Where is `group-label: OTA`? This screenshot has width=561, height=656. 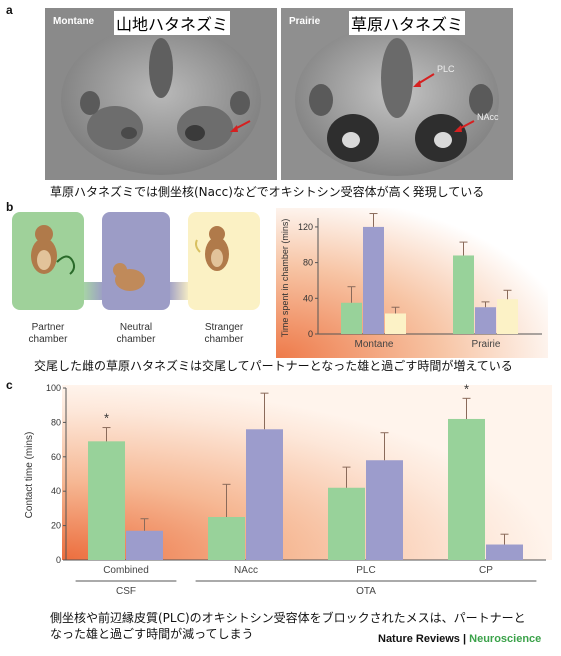
group-label: OTA is located at coordinates (366, 591).